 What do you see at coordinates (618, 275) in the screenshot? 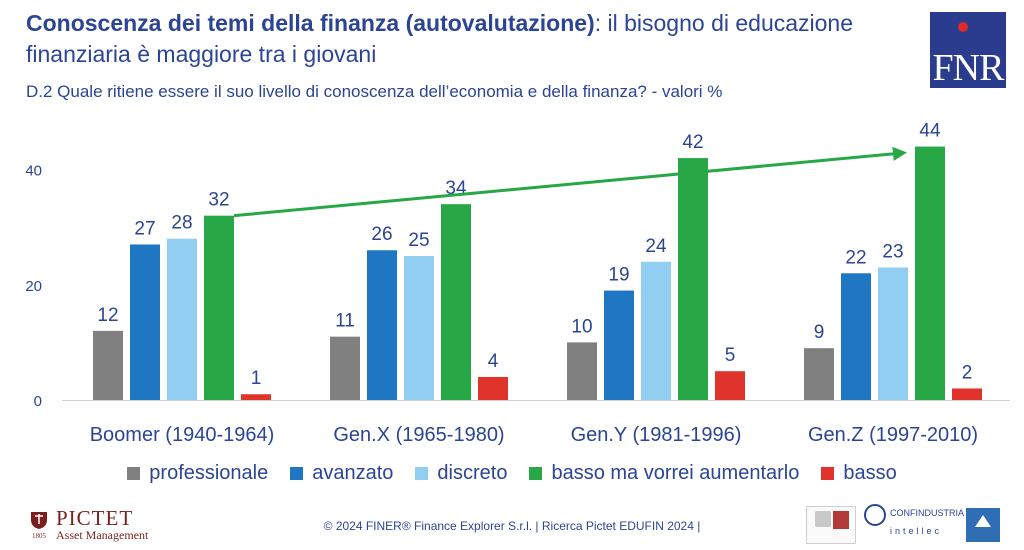
I see `data-label: 19` at bounding box center [618, 275].